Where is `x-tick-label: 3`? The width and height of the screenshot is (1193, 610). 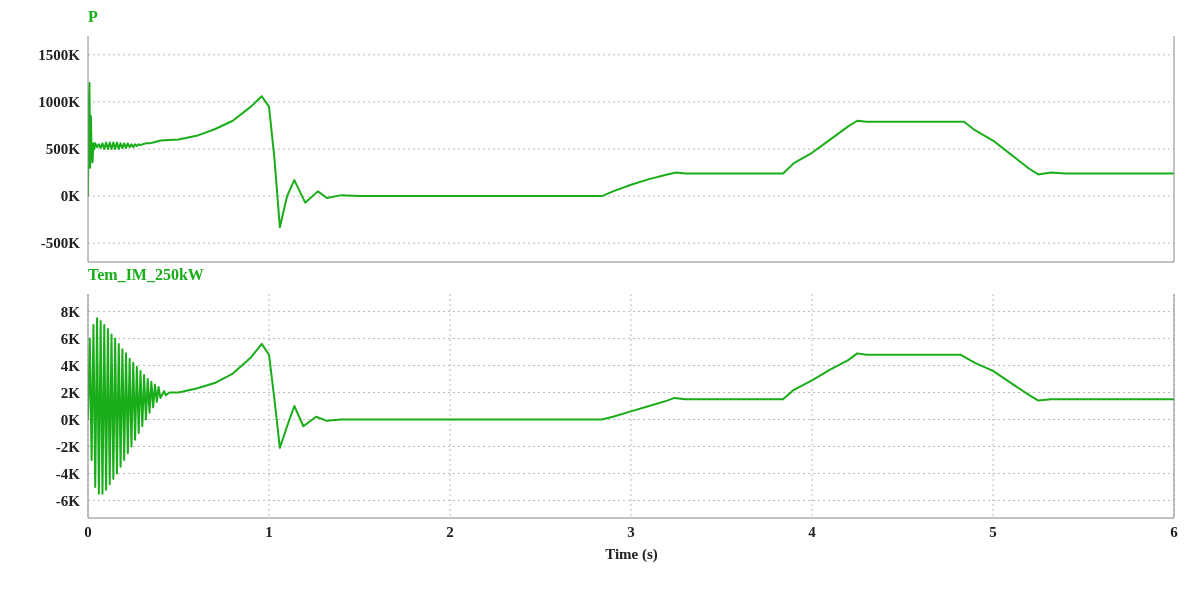 x-tick-label: 3 is located at coordinates (631, 531).